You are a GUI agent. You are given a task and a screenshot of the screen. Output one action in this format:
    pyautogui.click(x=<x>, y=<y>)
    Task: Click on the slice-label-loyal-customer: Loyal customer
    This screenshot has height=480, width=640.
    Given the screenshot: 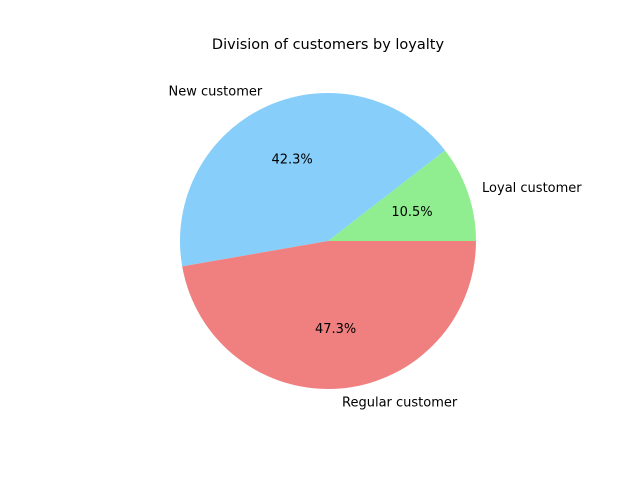 What is the action you would take?
    pyautogui.click(x=532, y=188)
    